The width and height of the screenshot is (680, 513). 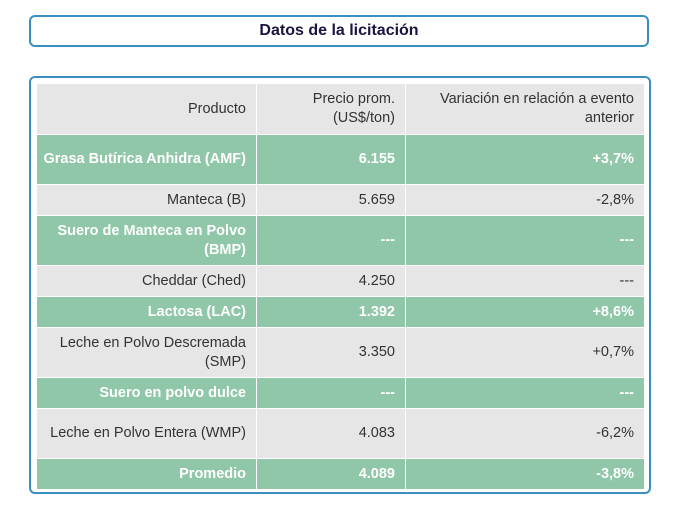 What do you see at coordinates (331, 352) in the screenshot?
I see `cell-price: 3.350` at bounding box center [331, 352].